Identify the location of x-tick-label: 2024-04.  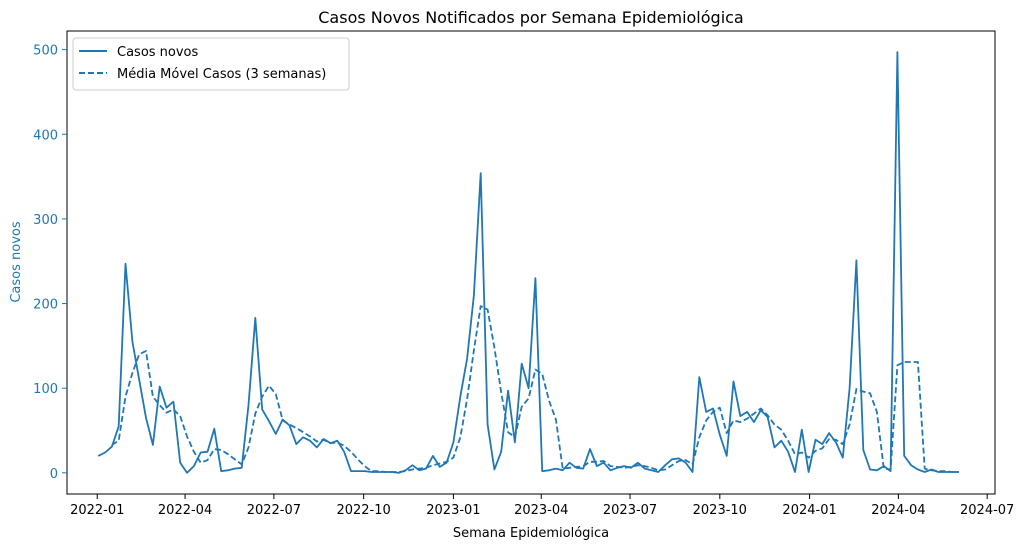
(898, 510).